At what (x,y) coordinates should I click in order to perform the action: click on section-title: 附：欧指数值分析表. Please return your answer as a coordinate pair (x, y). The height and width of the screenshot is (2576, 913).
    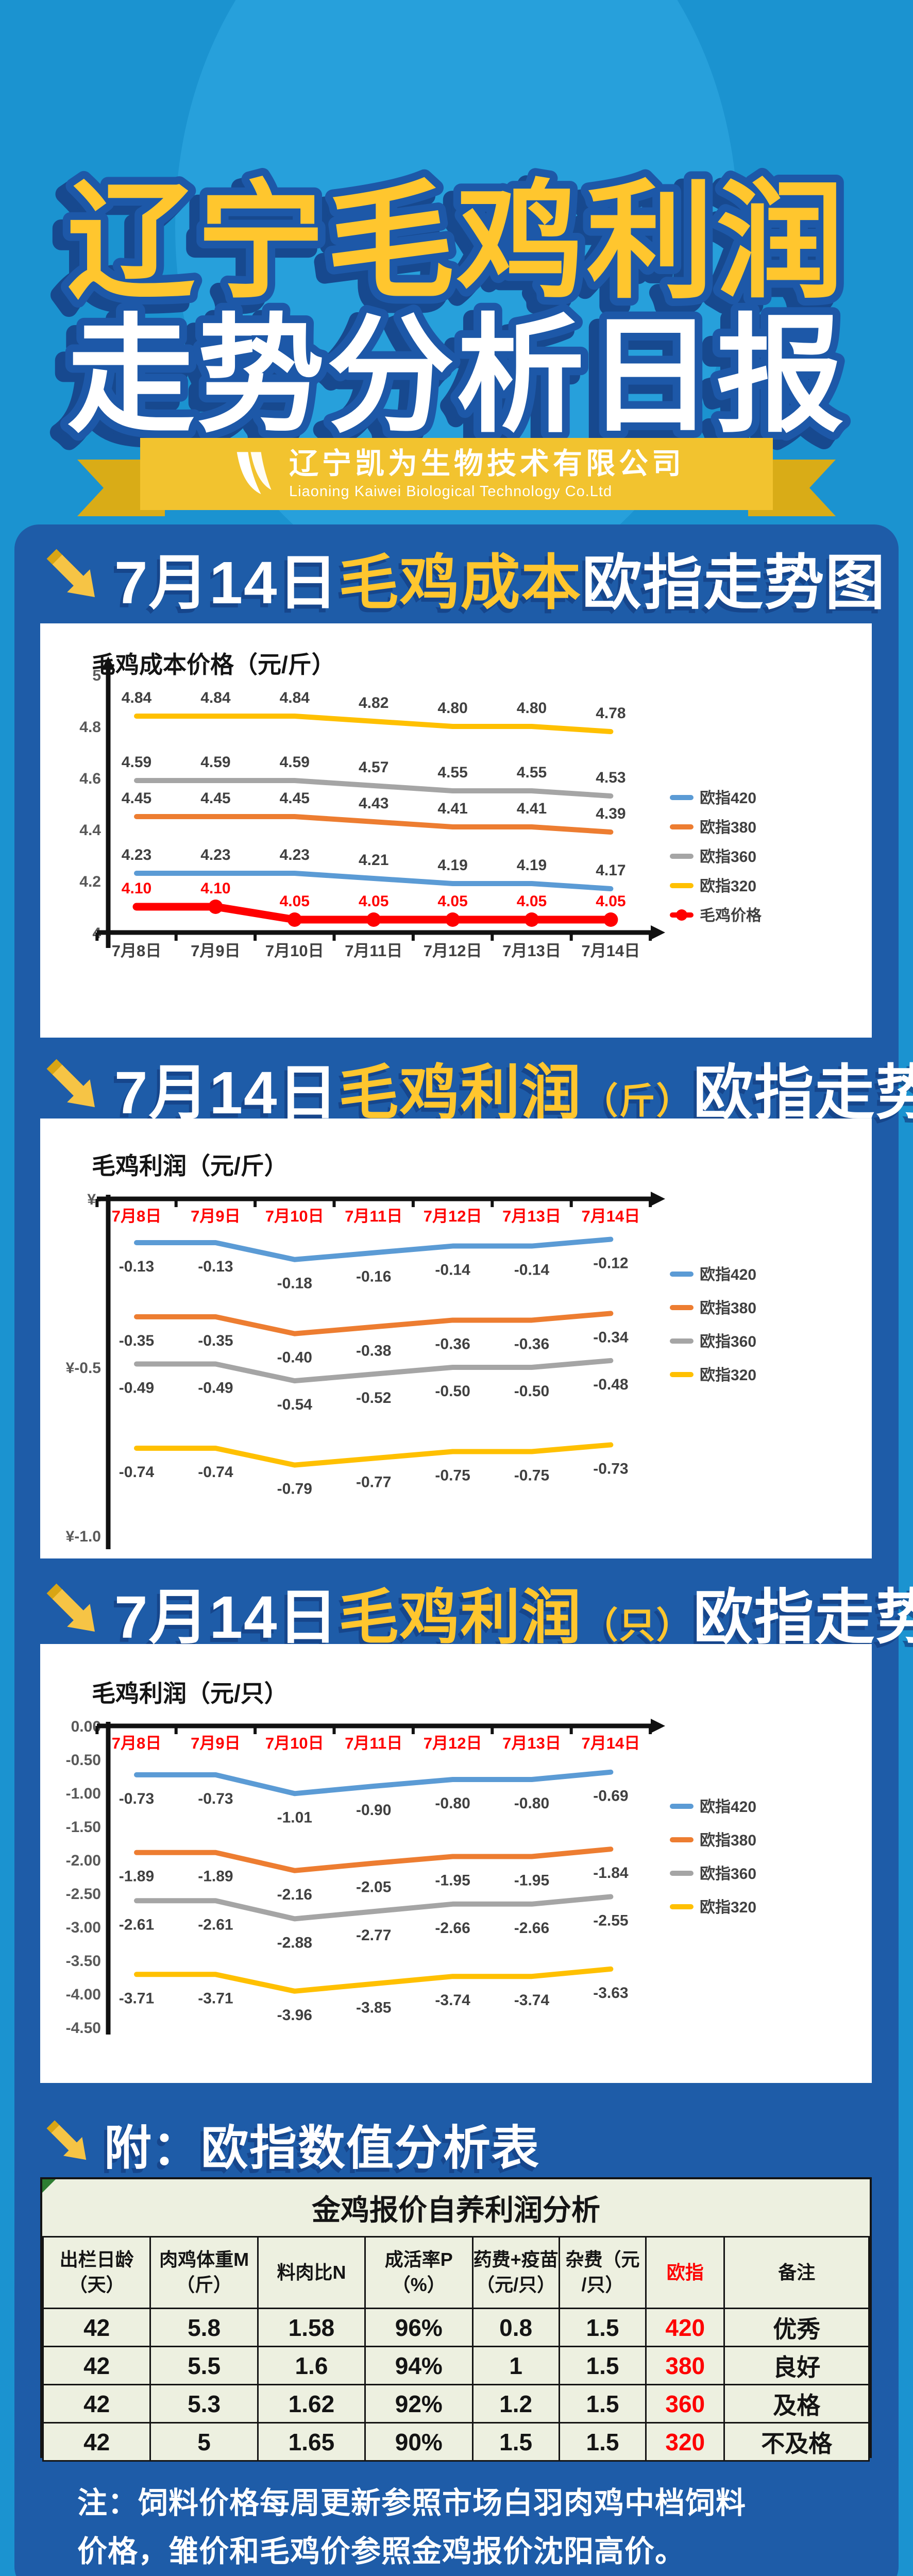
    Looking at the image, I should click on (322, 2144).